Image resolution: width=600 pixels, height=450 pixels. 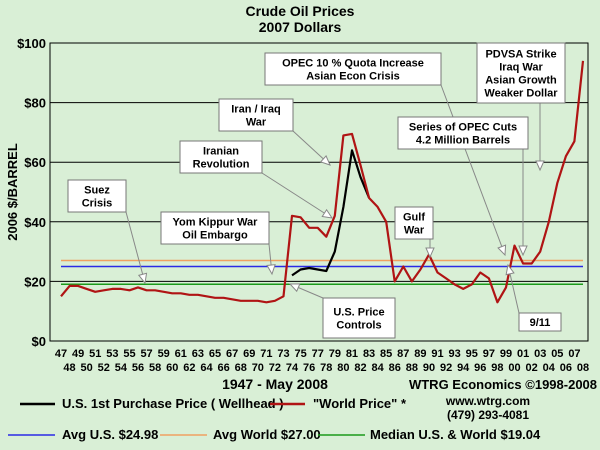 I want to click on annotation-label: Gulf, so click(x=414, y=218).